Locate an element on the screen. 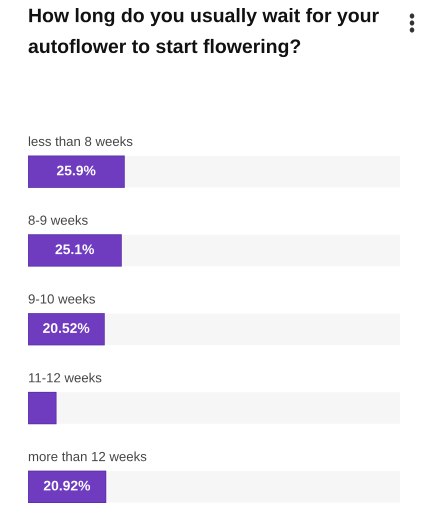 This screenshot has width=426, height=512. y-tick-label: 11-12 weeks is located at coordinates (65, 377).